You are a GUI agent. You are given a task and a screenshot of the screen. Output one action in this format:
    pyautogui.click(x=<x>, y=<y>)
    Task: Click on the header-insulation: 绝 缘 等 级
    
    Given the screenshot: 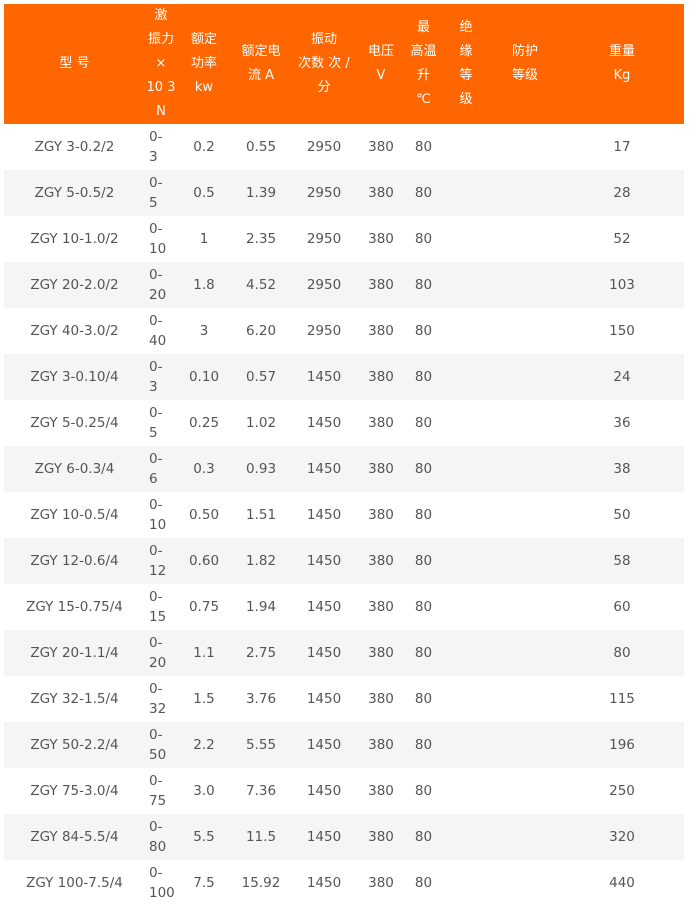 What is the action you would take?
    pyautogui.click(x=466, y=63)
    